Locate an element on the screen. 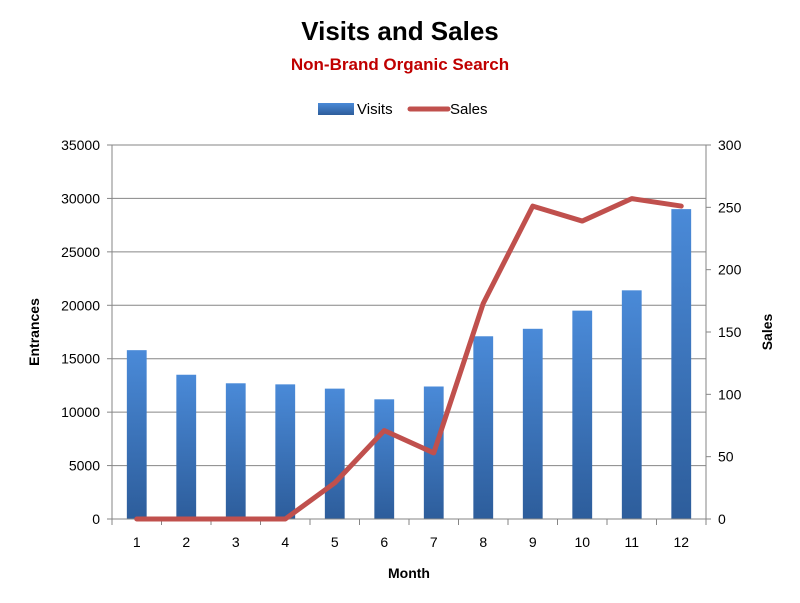 The image size is (800, 603). y2-tick-label: 0 is located at coordinates (722, 519).